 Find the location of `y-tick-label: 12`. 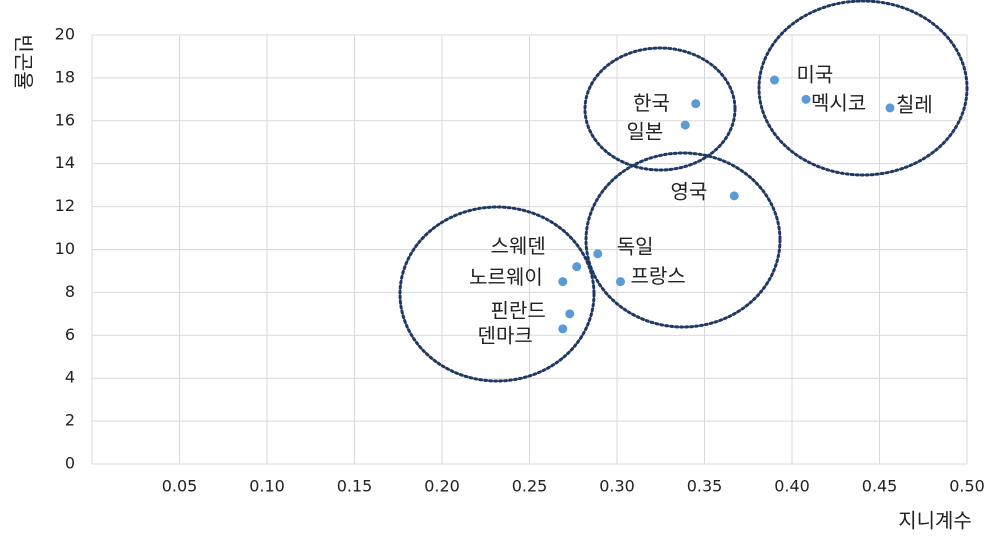

y-tick-label: 12 is located at coordinates (65, 205).